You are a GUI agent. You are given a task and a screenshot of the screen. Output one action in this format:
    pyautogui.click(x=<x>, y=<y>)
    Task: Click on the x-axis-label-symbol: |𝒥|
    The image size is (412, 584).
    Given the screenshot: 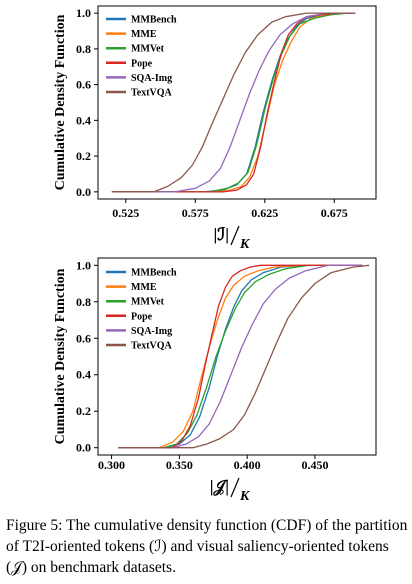 What is the action you would take?
    pyautogui.click(x=219, y=487)
    